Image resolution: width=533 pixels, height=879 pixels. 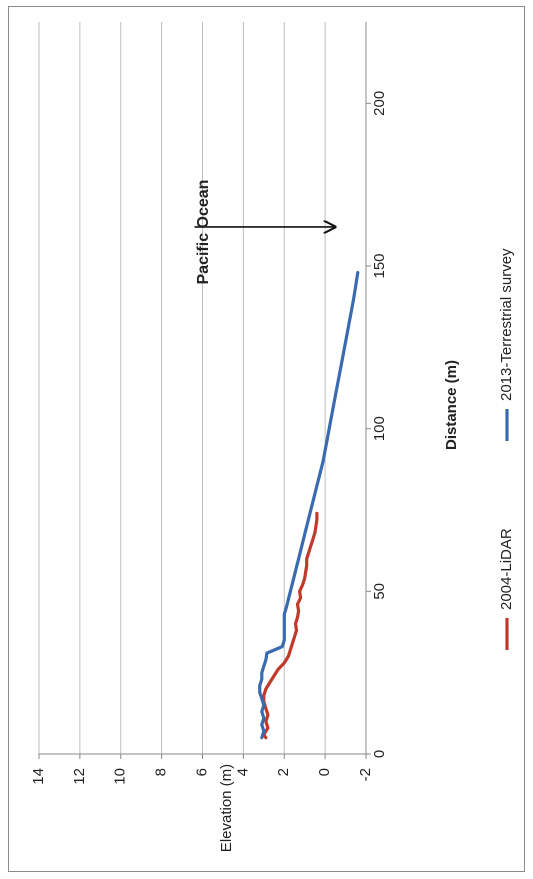 I want to click on y-tick-label: 10, so click(x=120, y=776).